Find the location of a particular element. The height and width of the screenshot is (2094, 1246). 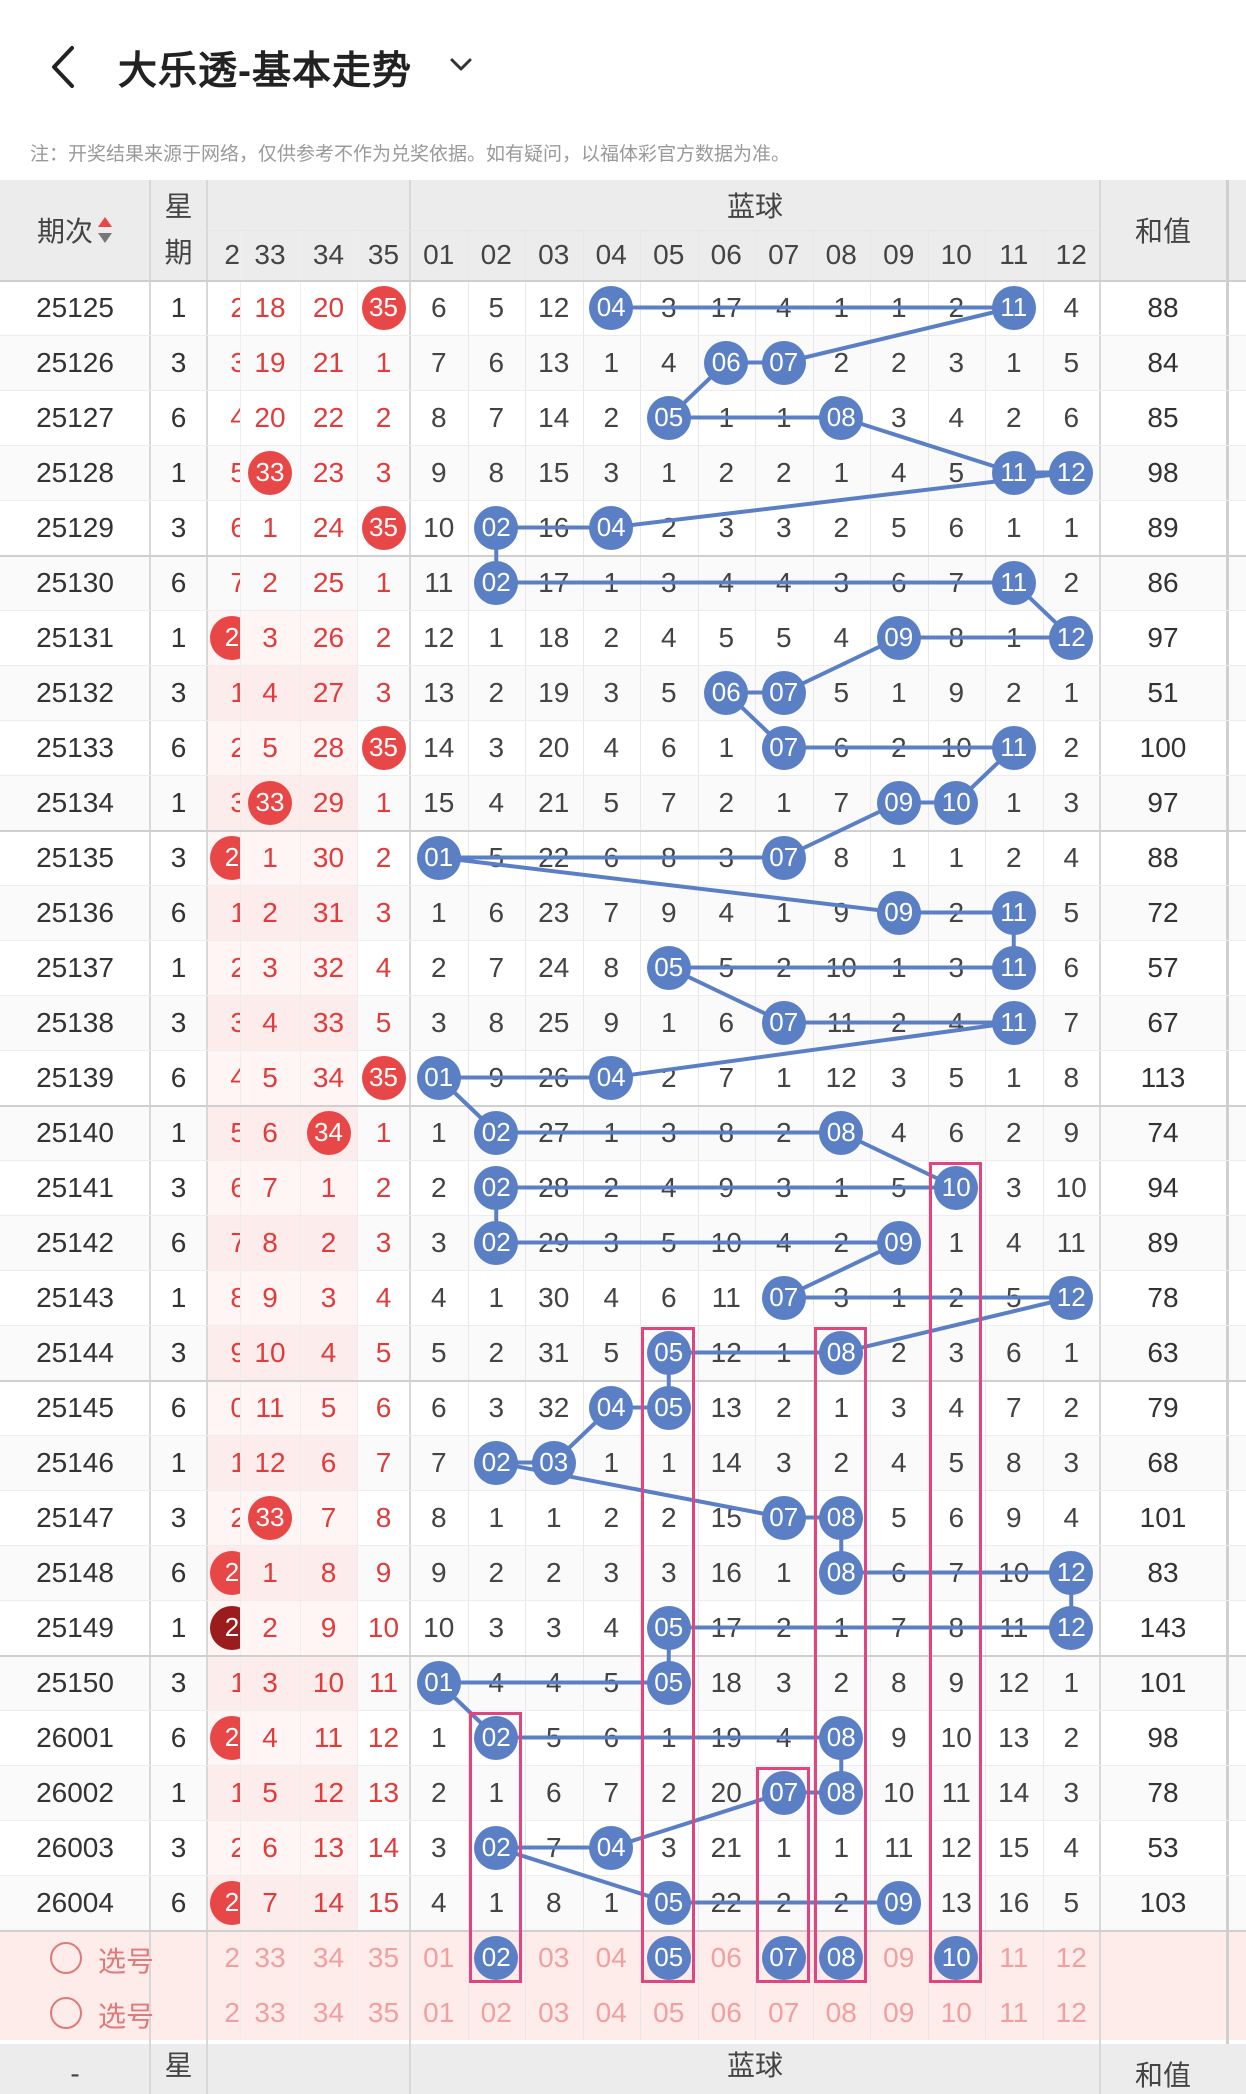

blue-miss-cell: 26 is located at coordinates (554, 1077).